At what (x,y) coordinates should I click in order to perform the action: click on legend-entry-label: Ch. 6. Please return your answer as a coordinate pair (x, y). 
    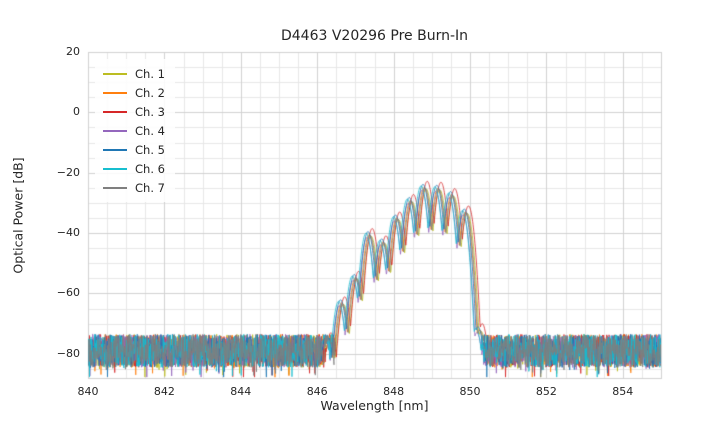
    Looking at the image, I should click on (150, 168).